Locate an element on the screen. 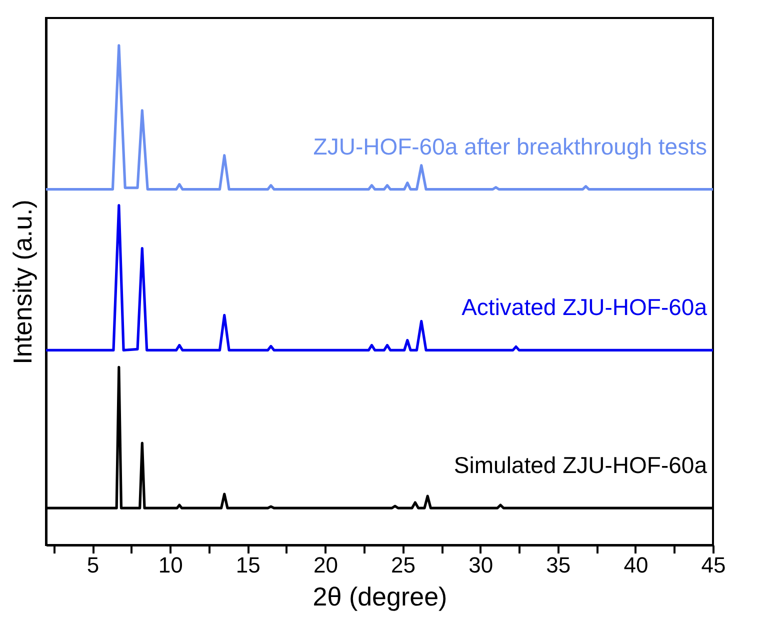 The height and width of the screenshot is (643, 763). series-label: Simulated ZJU-HOF-60a is located at coordinates (581, 465).